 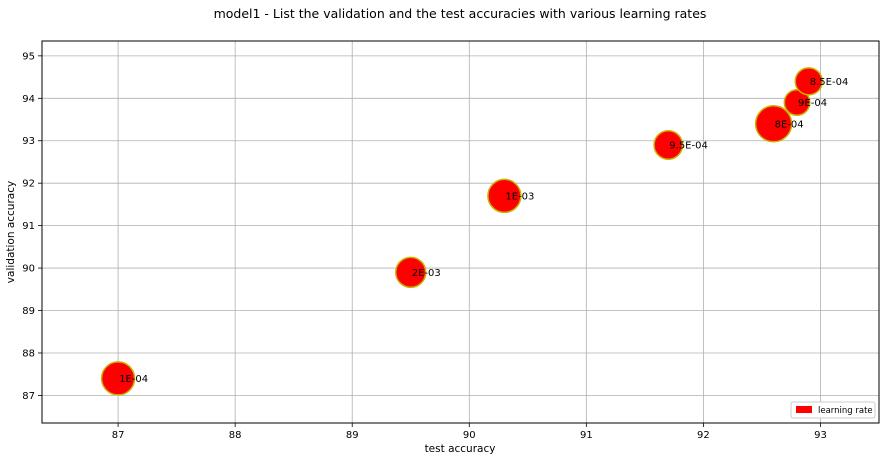 I want to click on data-point-label: 8E-04, so click(x=789, y=124).